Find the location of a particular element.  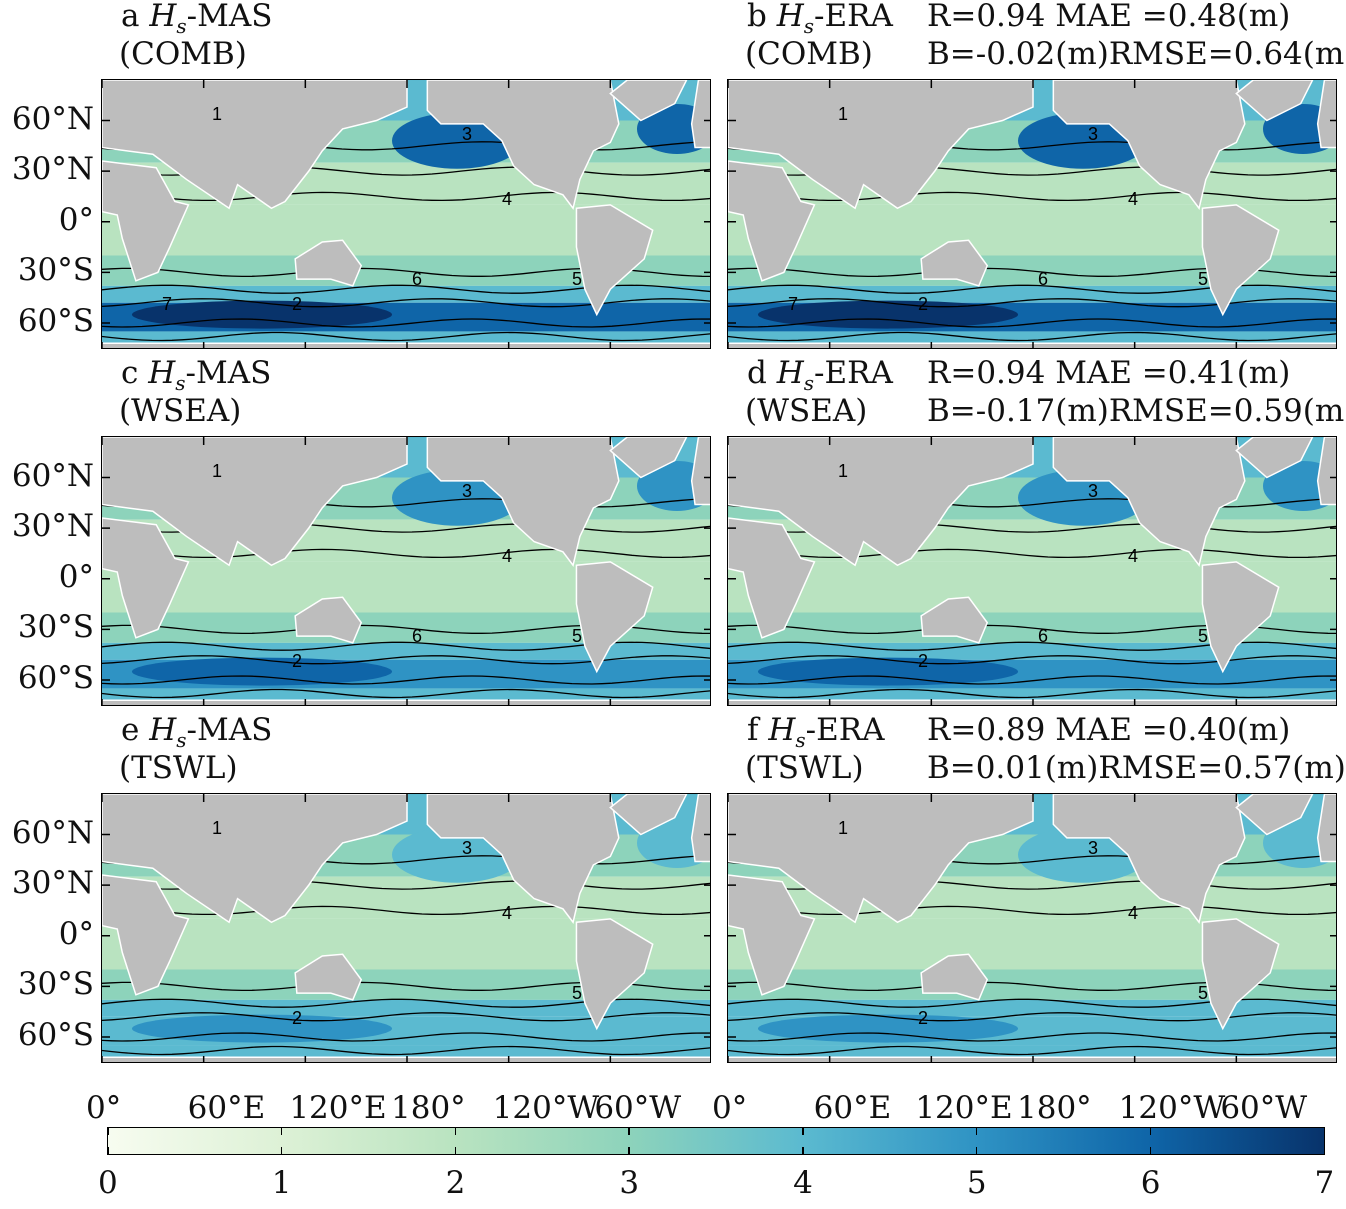

colorbar-label: 2 is located at coordinates (455, 1183).